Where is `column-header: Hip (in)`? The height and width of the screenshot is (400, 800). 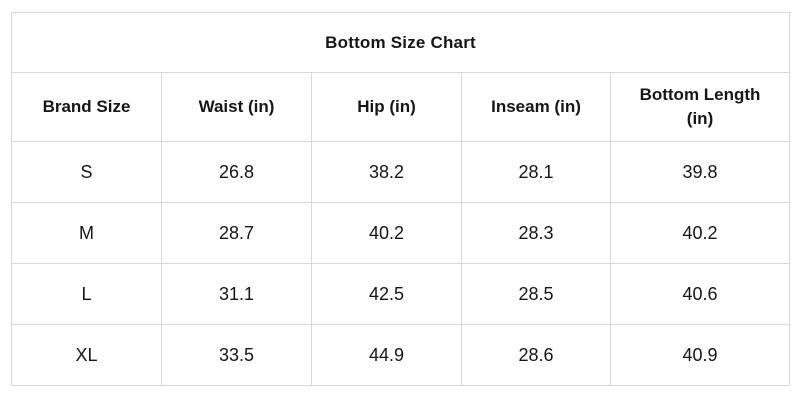 column-header: Hip (in) is located at coordinates (386, 107).